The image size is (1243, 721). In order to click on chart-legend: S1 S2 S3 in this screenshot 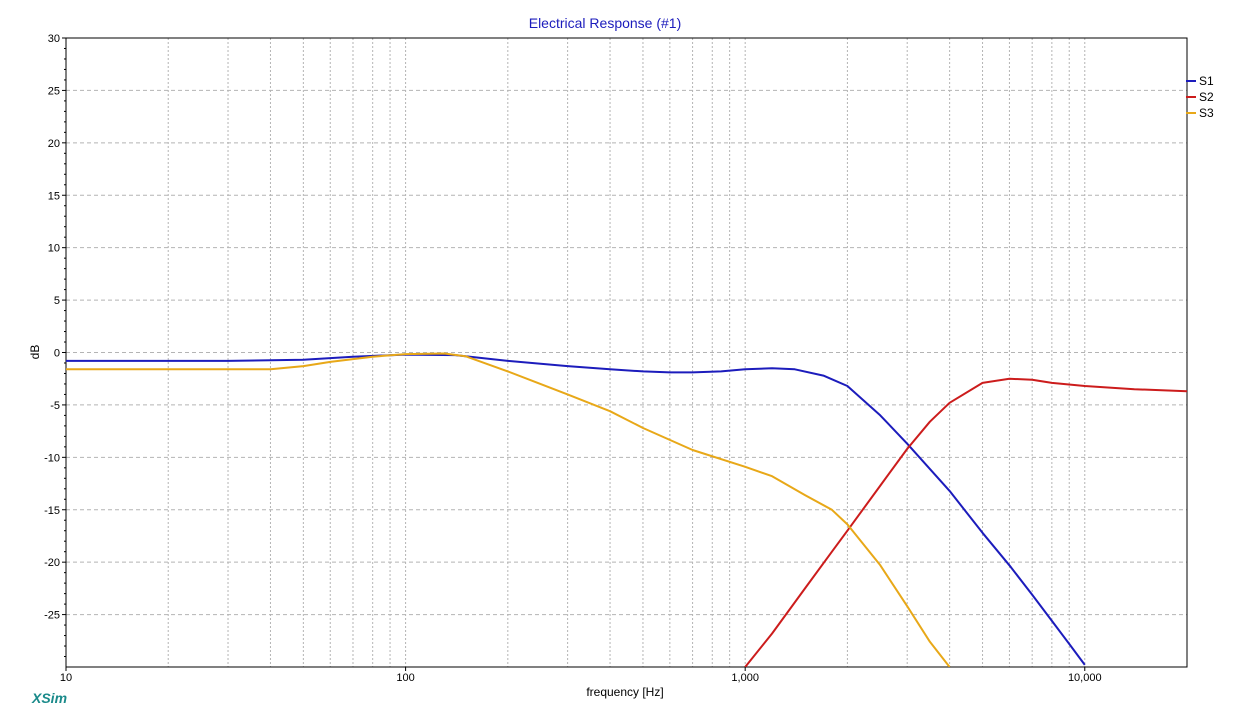, I will do `click(1200, 97)`.